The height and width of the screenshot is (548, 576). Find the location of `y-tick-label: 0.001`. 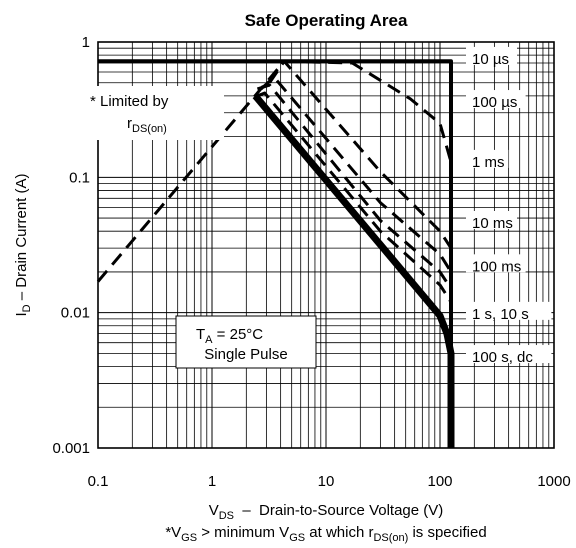

y-tick-label: 0.001 is located at coordinates (71, 448).